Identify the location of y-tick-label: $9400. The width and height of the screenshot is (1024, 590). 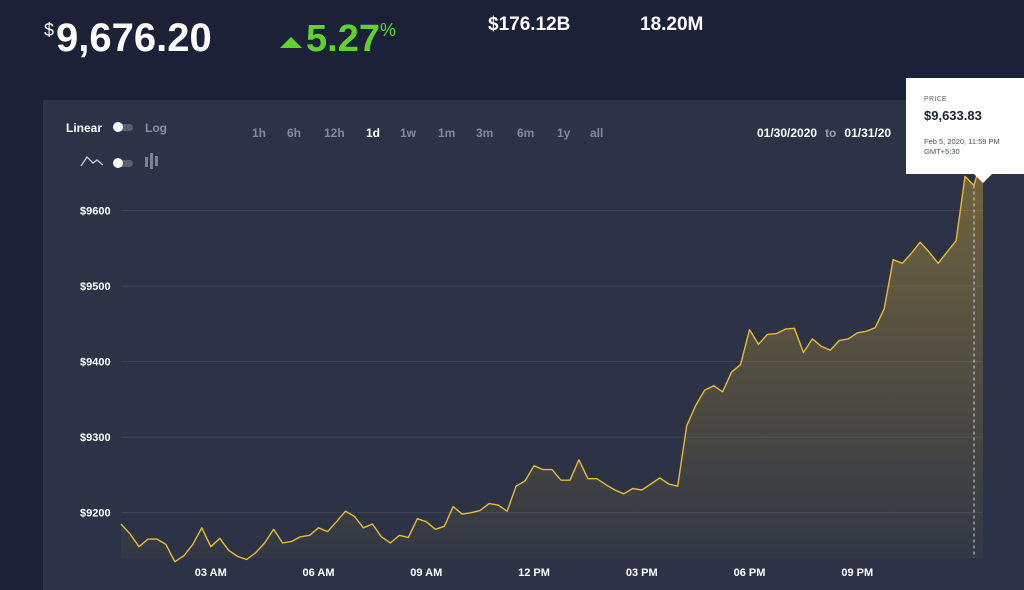
(95, 363).